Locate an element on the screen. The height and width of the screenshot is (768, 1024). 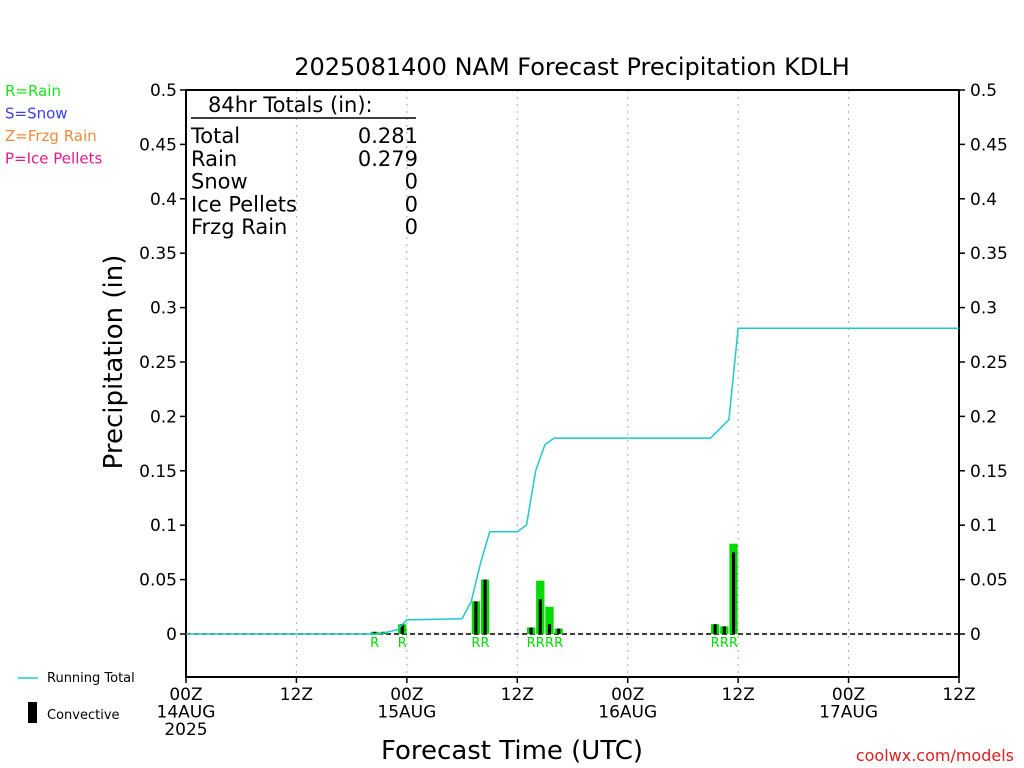
y-tick-label-left: 0.5 is located at coordinates (163, 91).